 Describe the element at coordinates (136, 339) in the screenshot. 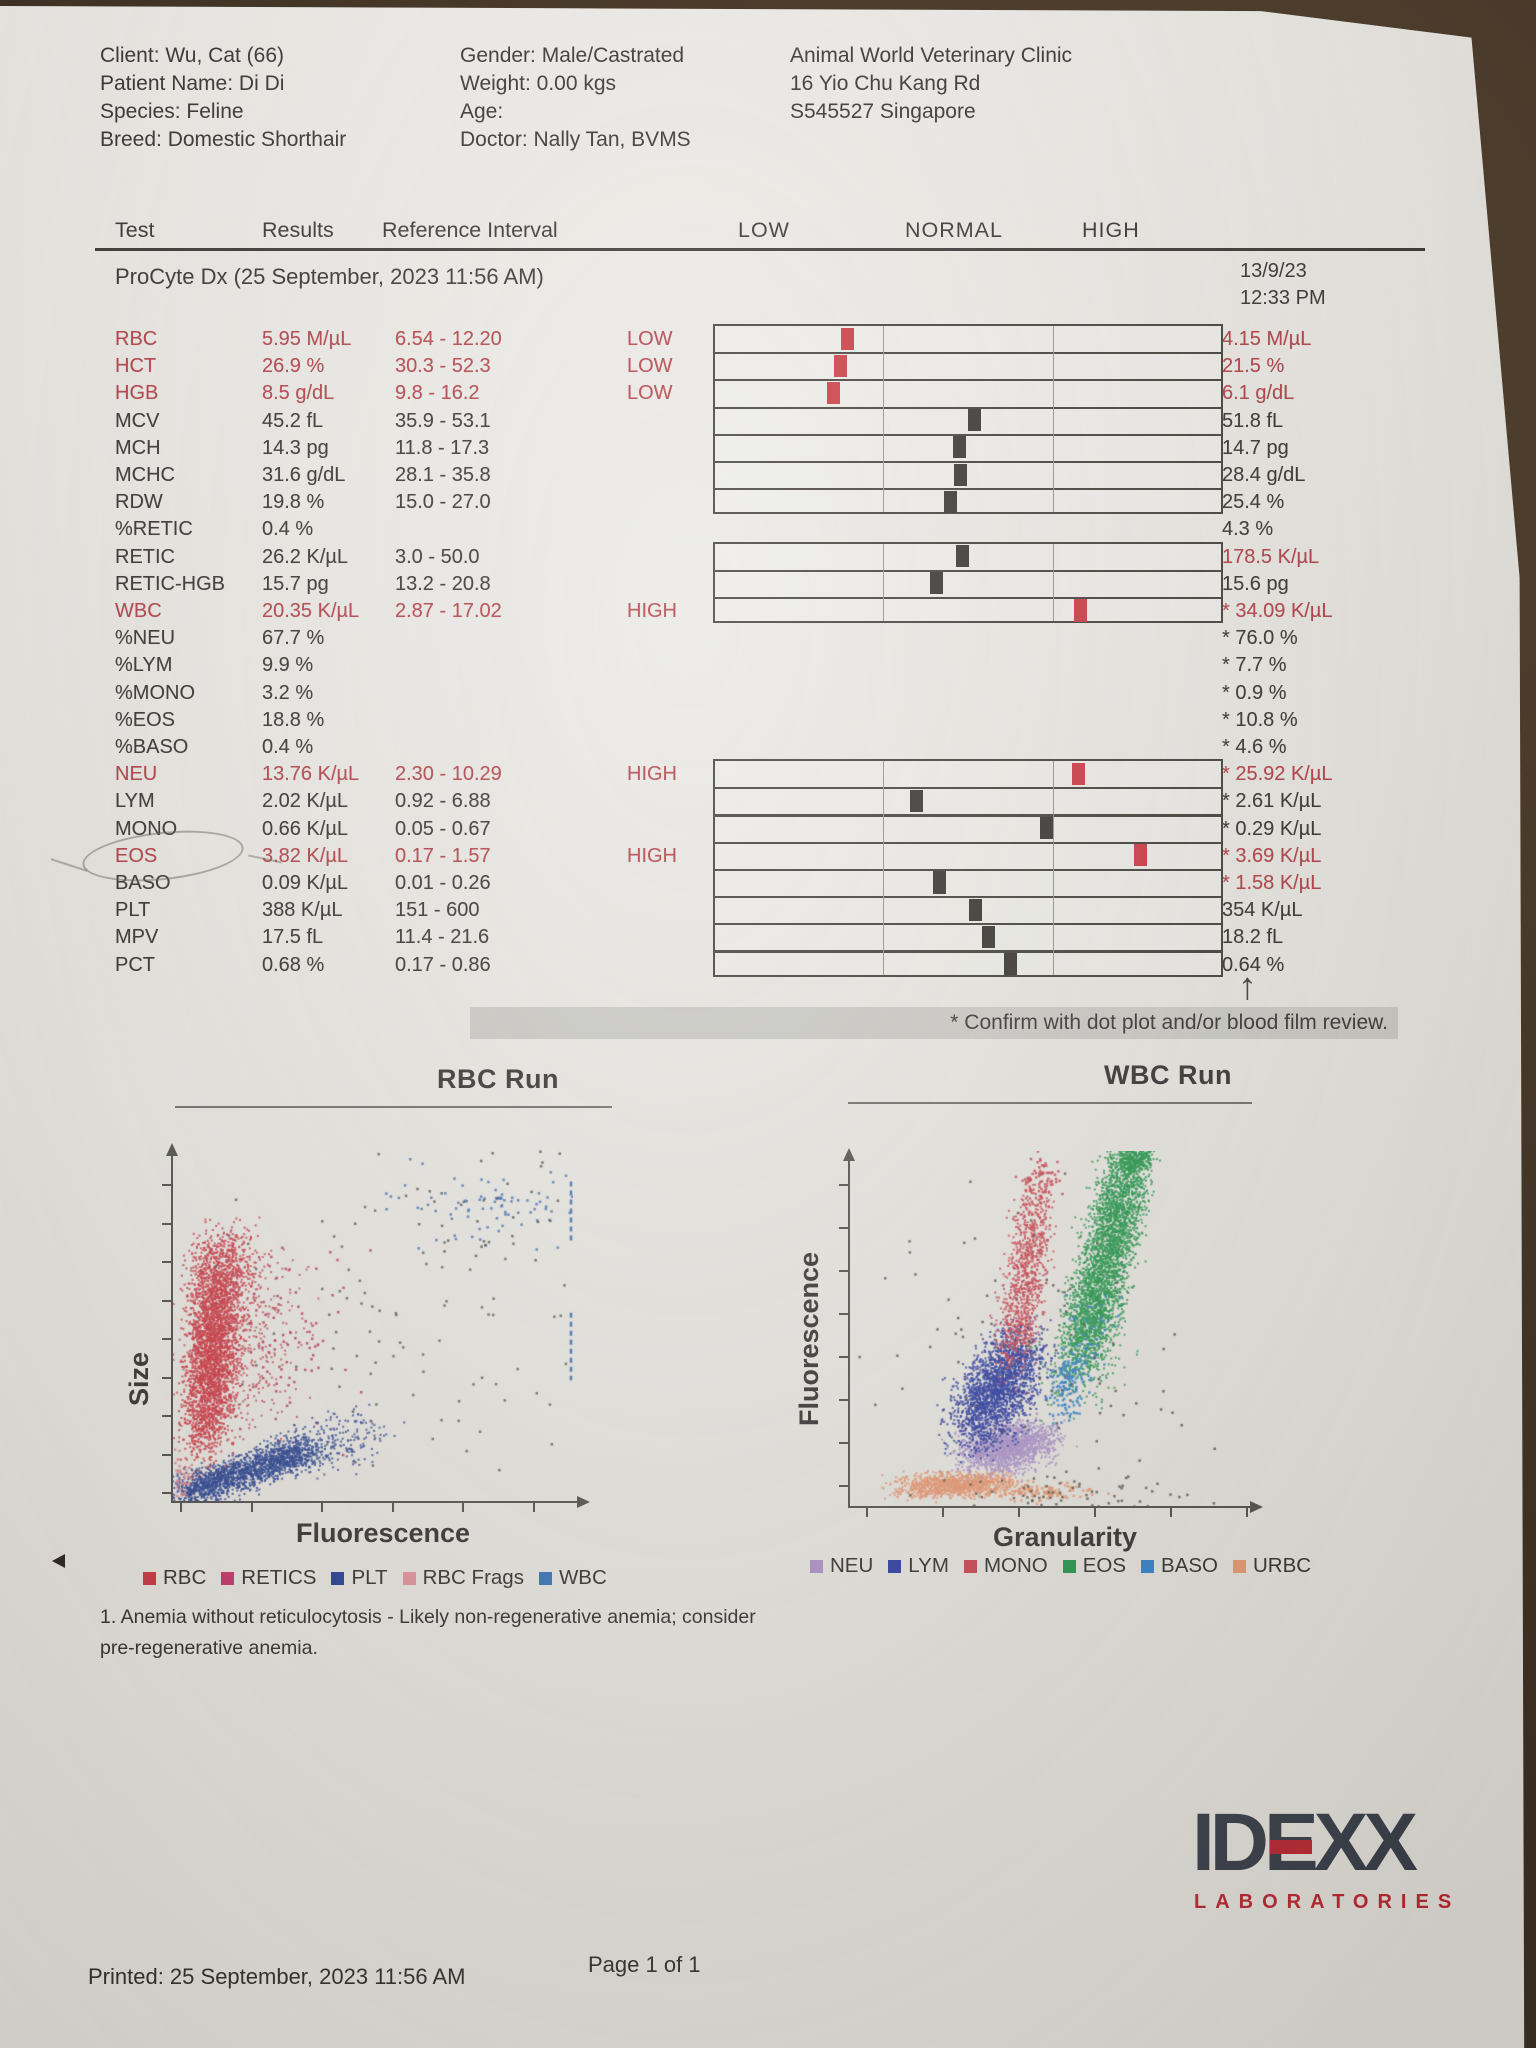

I see `test-name: RBC` at that location.